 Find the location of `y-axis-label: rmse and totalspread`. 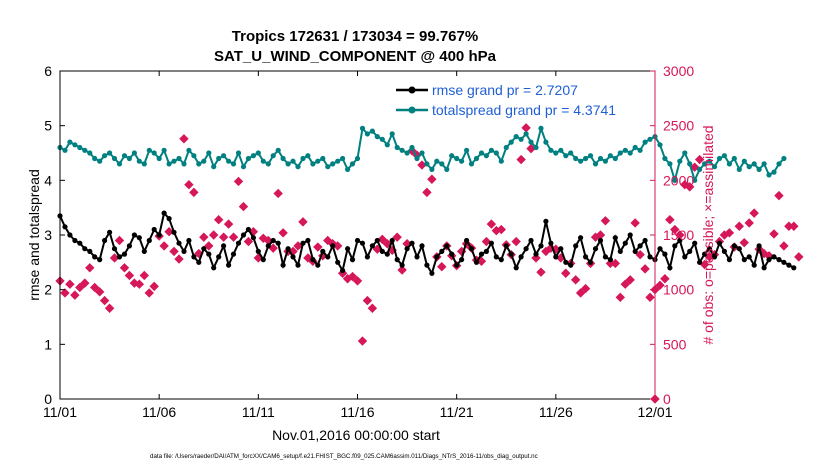

y-axis-label: rmse and totalspread is located at coordinates (34, 235).